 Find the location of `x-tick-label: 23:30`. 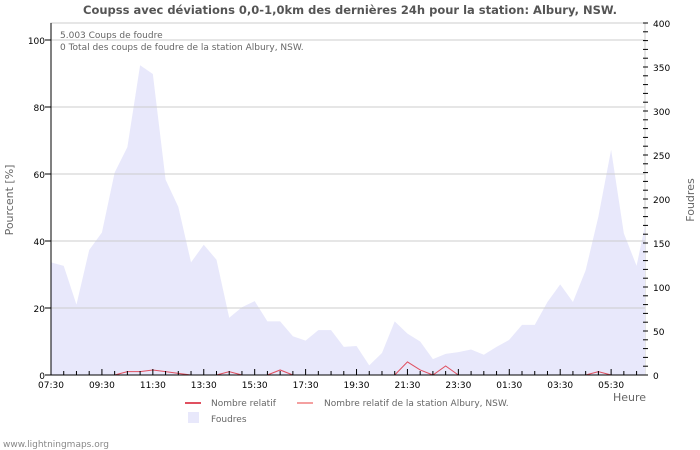

x-tick-label: 23:30 is located at coordinates (458, 386).